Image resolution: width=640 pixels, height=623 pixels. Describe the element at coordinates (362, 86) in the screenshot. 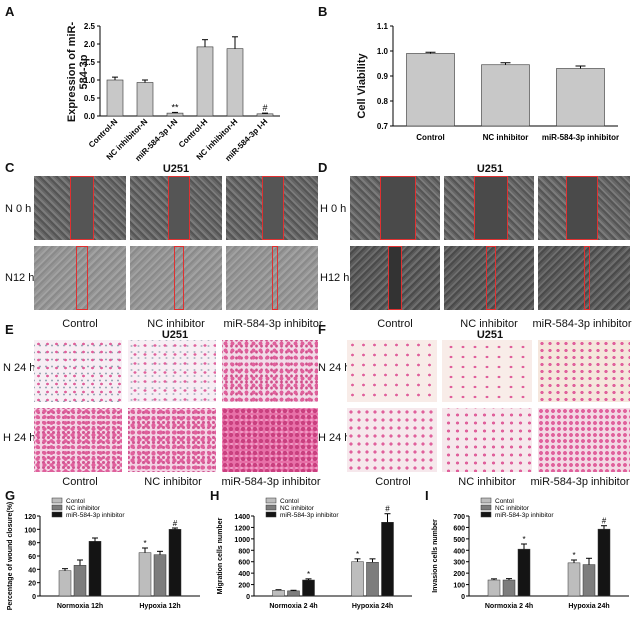

I see `panel-b-ylabel: Cell Viability` at that location.